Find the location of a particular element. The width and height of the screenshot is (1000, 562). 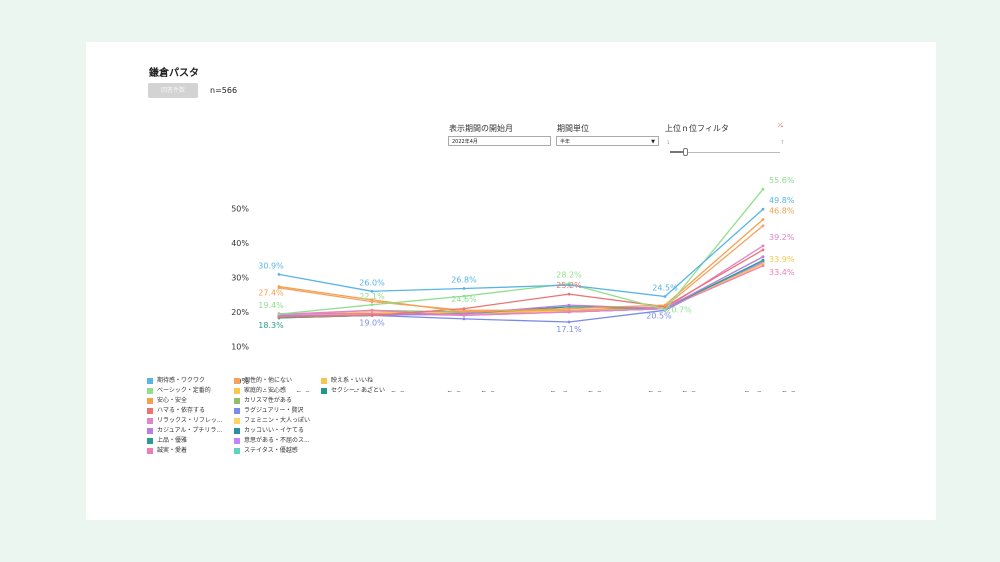

data-label: 26.0% is located at coordinates (372, 282).